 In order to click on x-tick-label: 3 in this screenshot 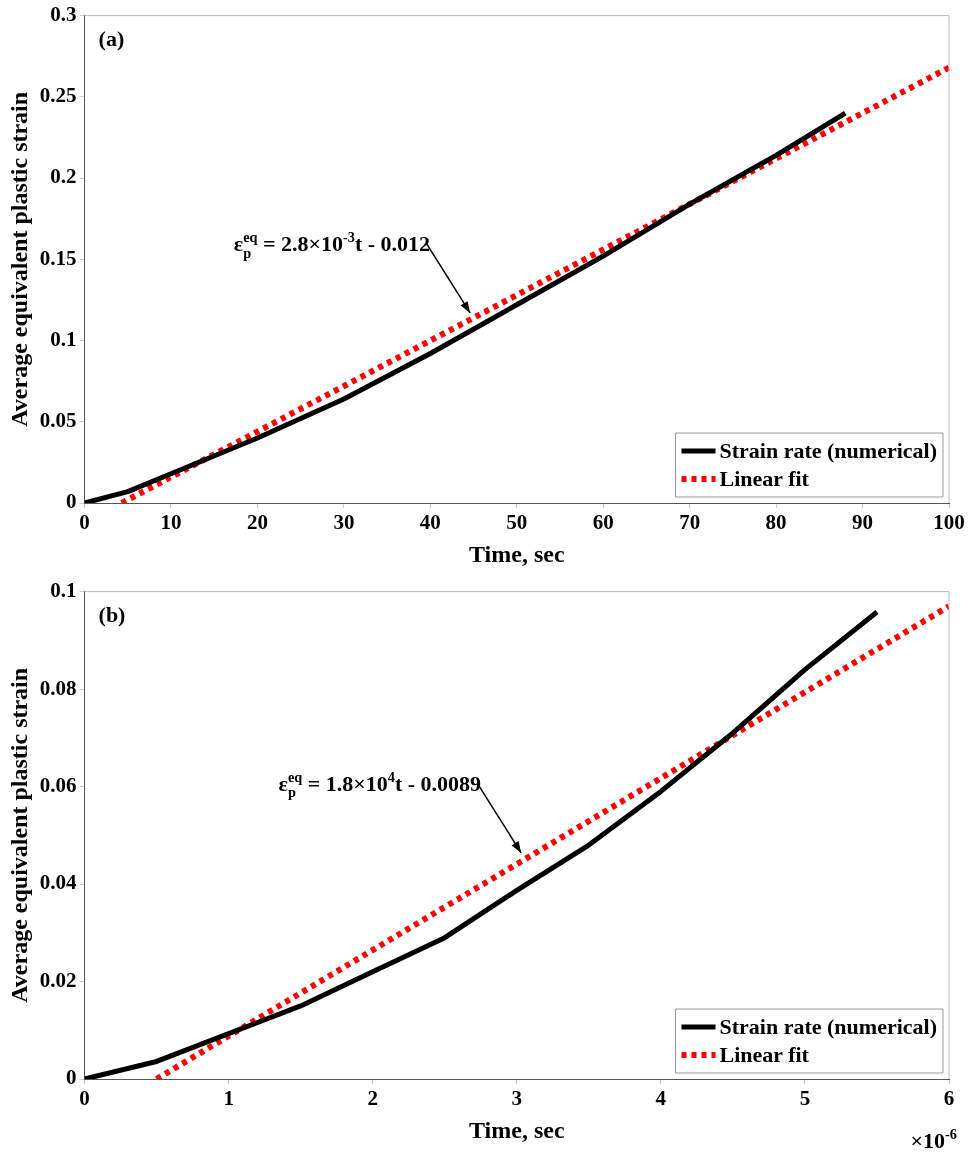, I will do `click(517, 1098)`.